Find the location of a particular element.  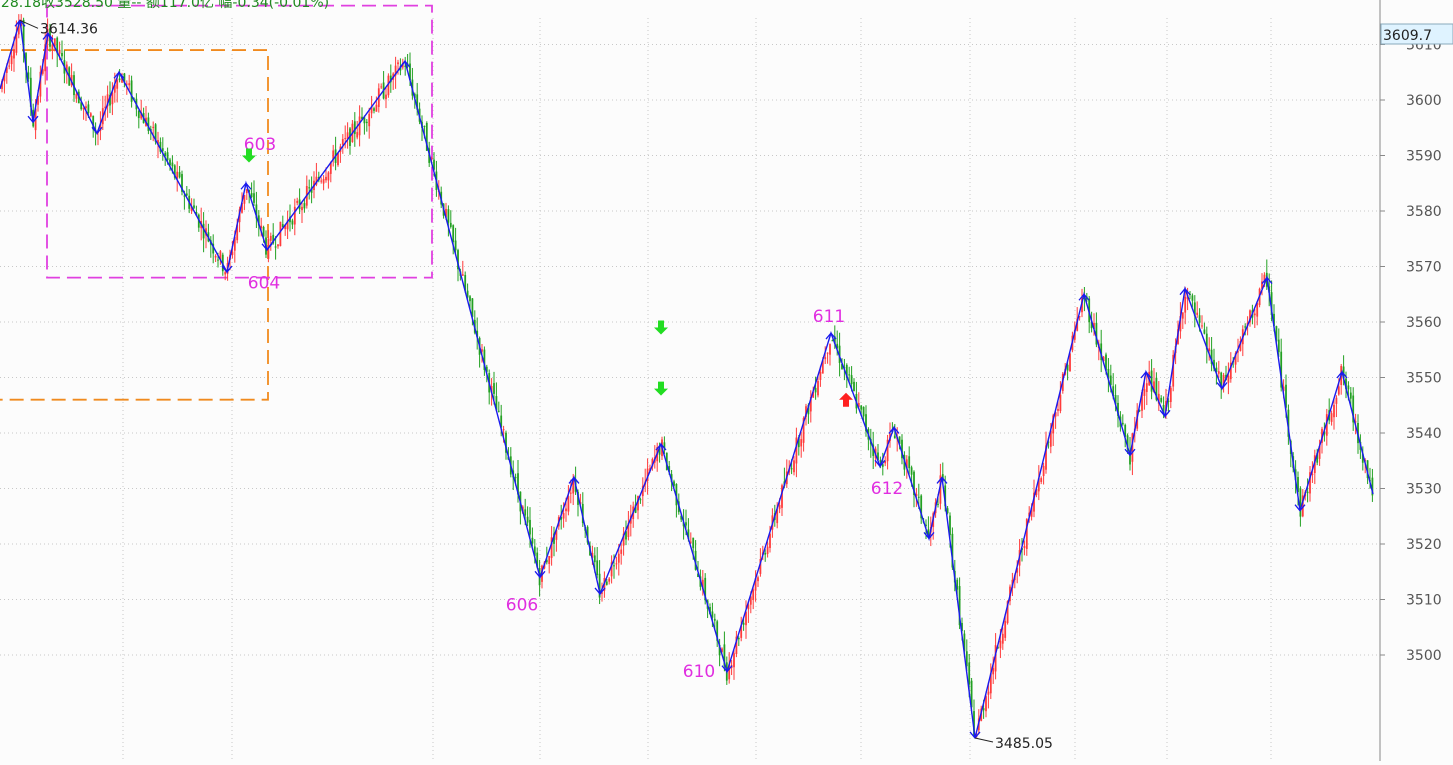

y-tick-label: 3520 is located at coordinates (1424, 545).